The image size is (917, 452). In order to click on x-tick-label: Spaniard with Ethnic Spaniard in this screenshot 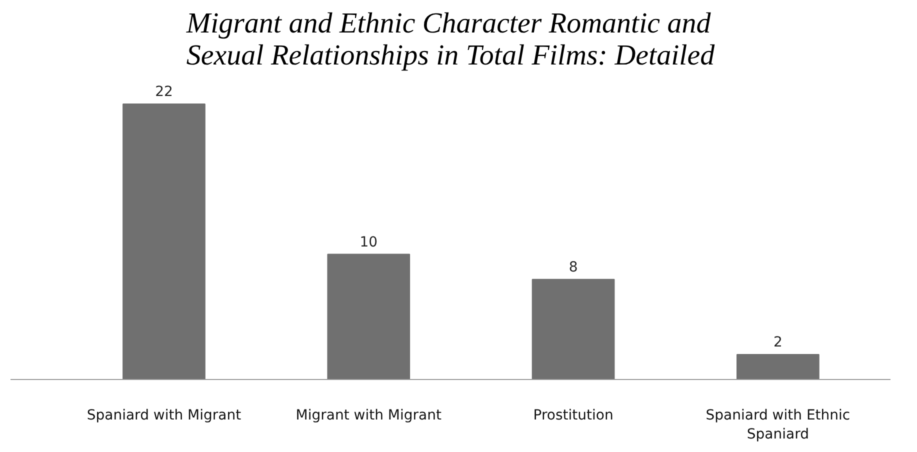, I will do `click(778, 425)`.